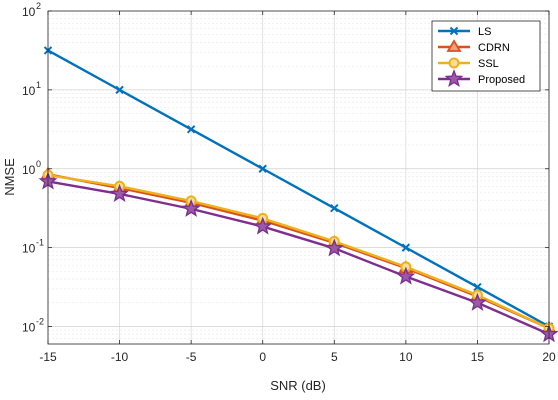  Describe the element at coordinates (464, 32) in the screenshot. I see `legend-entry-ls: LS` at that location.